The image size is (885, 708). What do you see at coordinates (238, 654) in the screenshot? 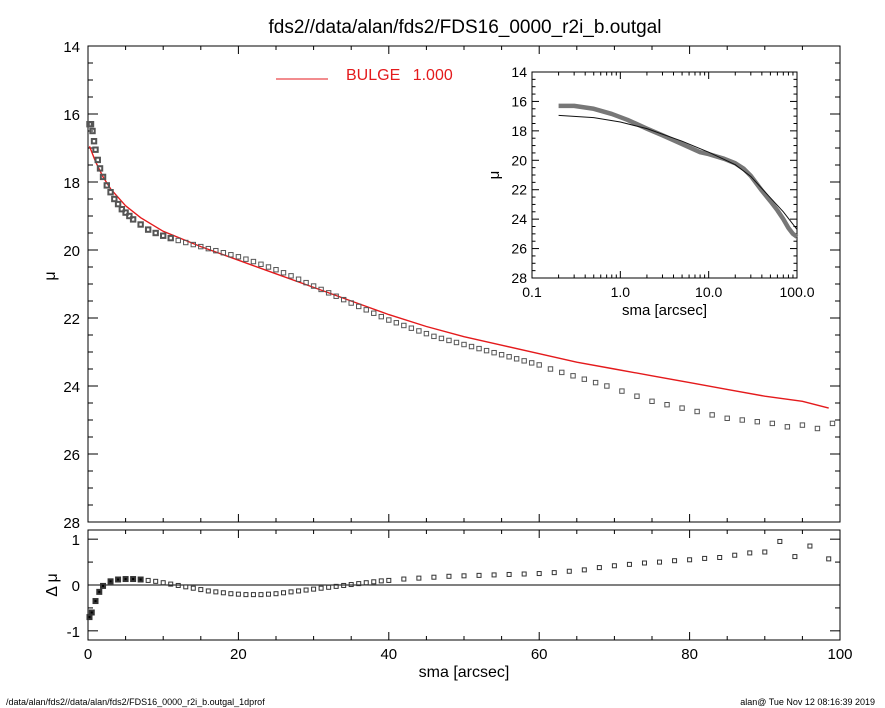
I see `residual-x-tick-label: 20` at bounding box center [238, 654].